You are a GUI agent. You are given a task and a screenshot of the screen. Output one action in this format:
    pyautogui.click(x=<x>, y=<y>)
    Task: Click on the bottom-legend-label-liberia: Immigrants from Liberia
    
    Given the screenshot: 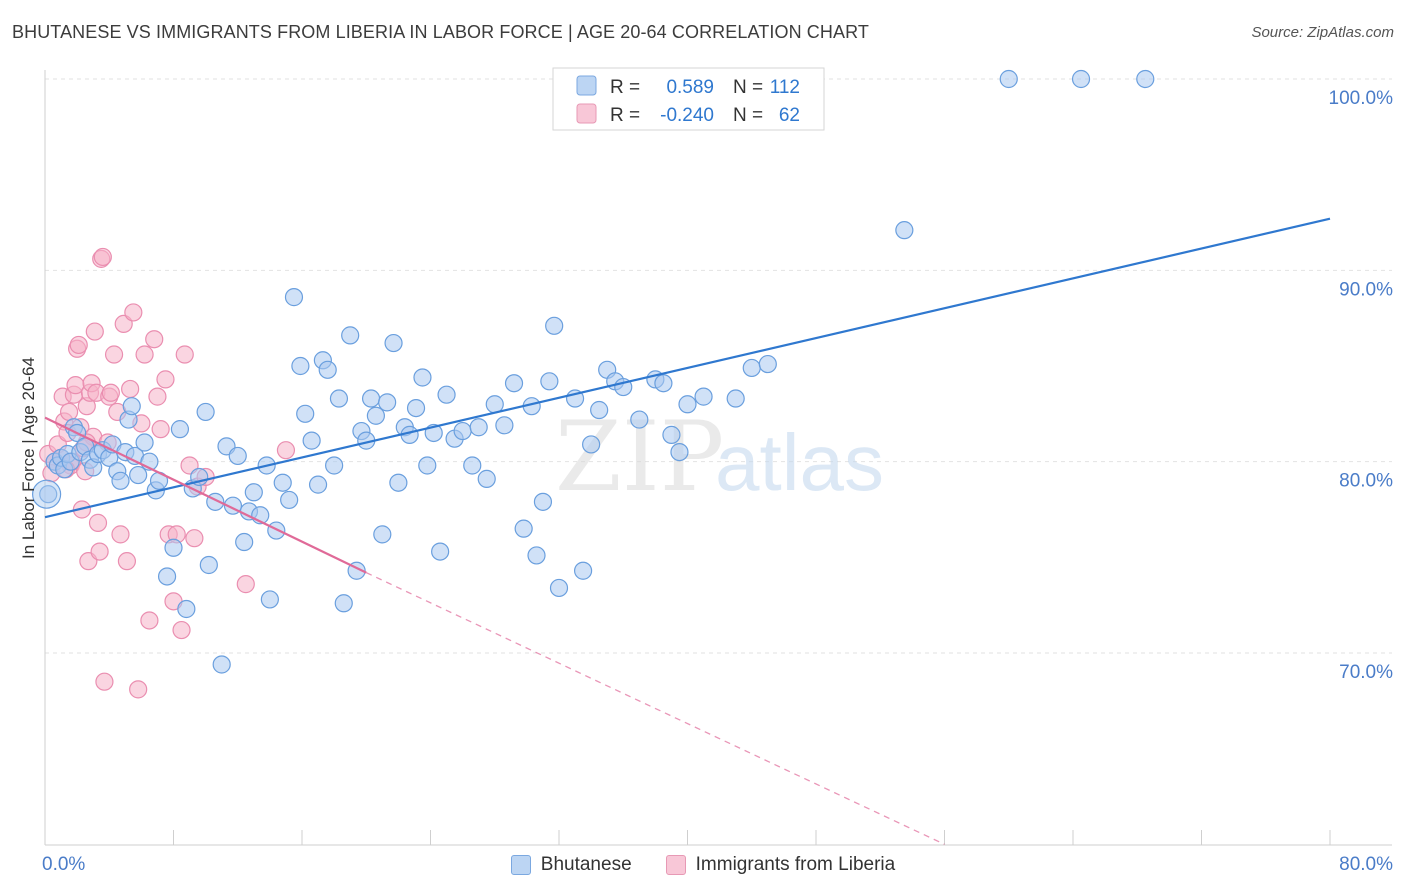 What is the action you would take?
    pyautogui.click(x=795, y=864)
    